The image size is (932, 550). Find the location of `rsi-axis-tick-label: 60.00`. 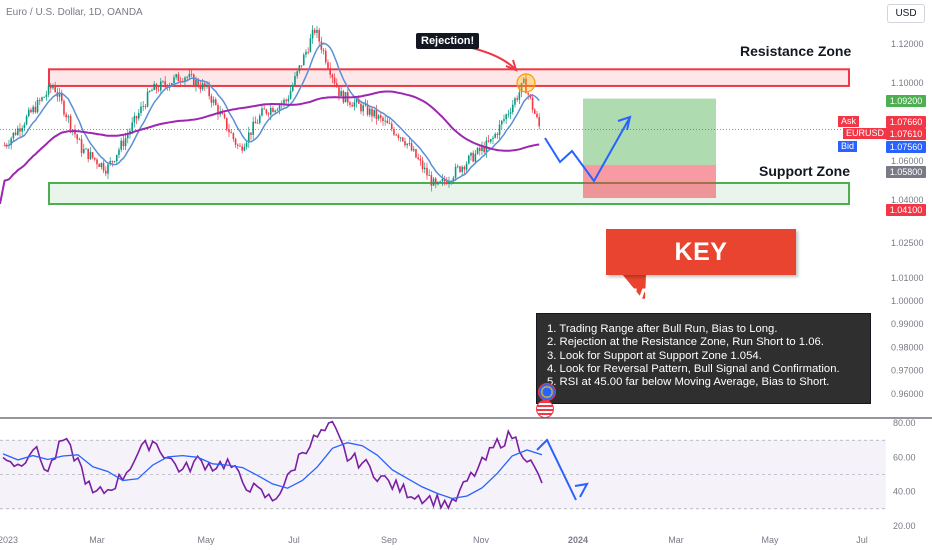

rsi-axis-tick-label: 60.00 is located at coordinates (904, 457).